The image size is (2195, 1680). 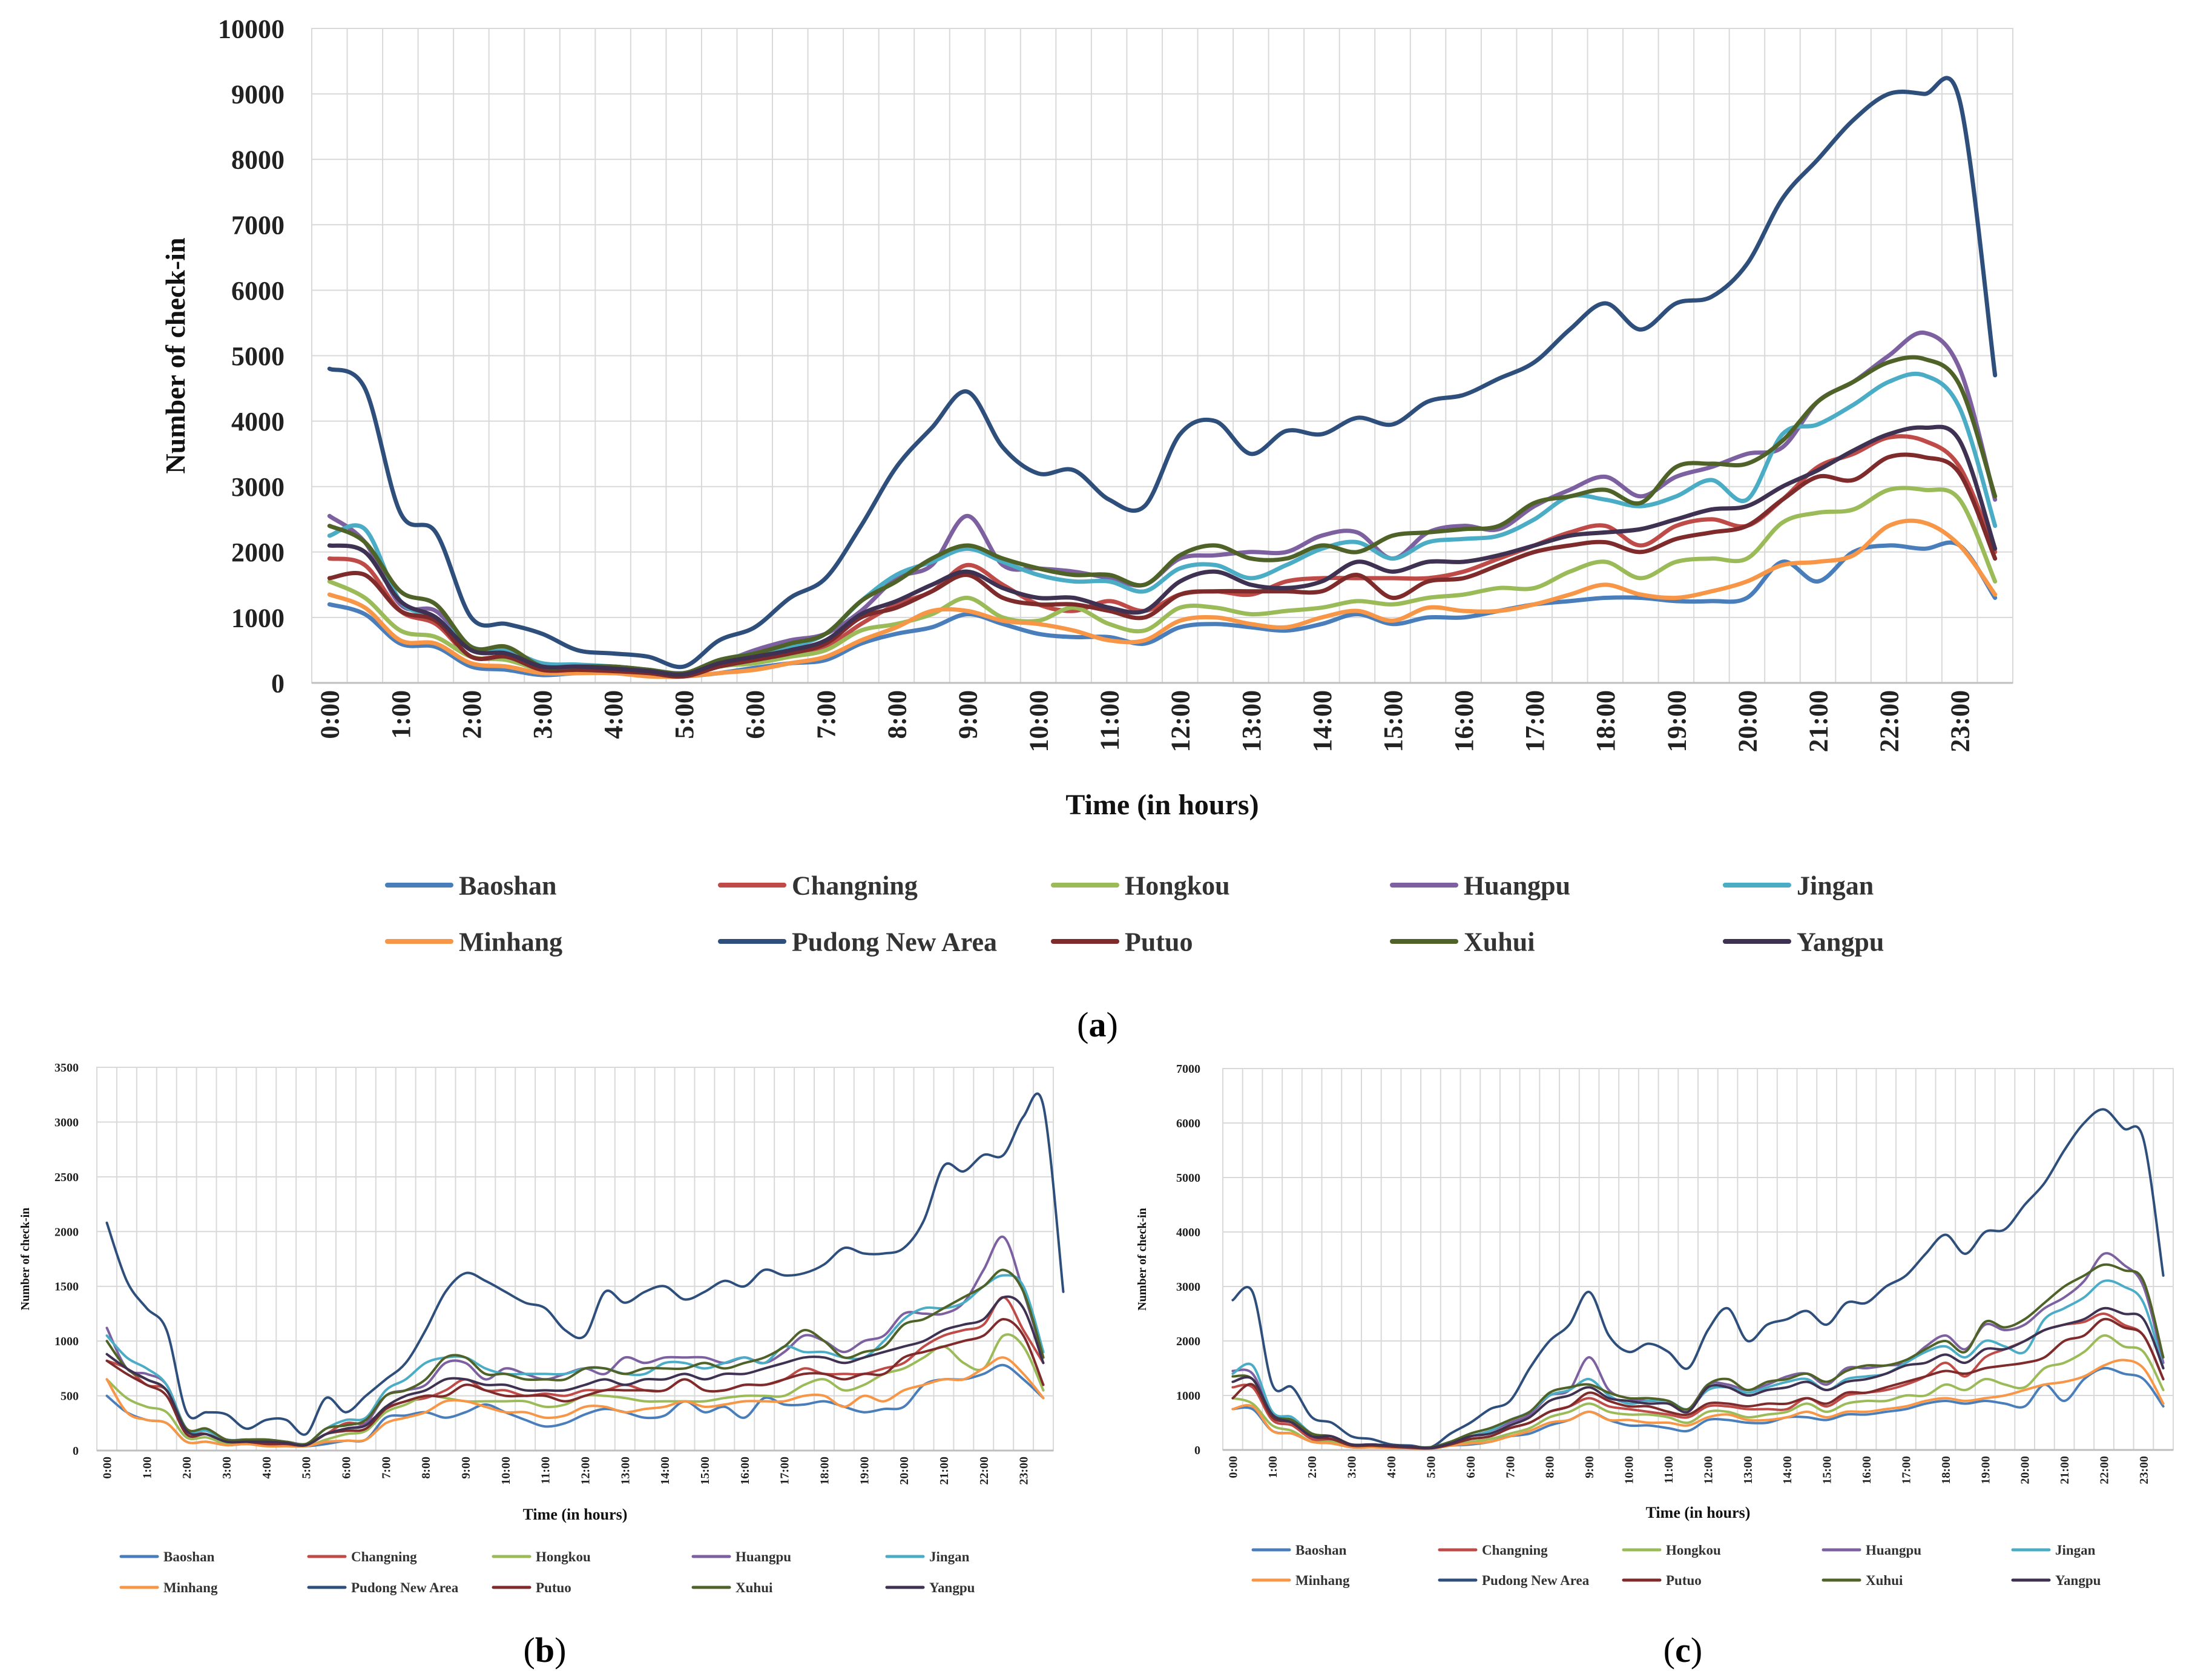 I want to click on y-tick-label: 7000, so click(x=1188, y=1069).